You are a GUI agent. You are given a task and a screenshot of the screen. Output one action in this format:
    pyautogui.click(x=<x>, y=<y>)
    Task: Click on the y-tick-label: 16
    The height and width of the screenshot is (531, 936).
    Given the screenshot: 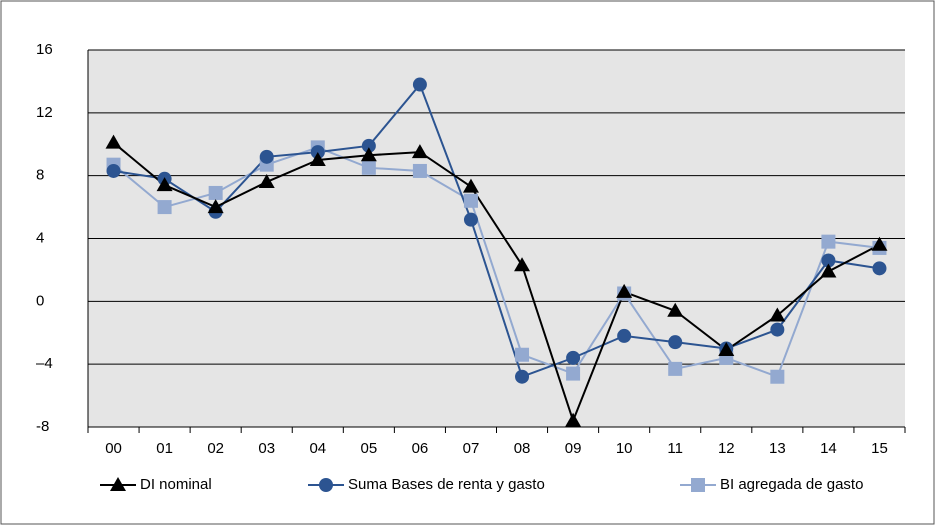 What is the action you would take?
    pyautogui.click(x=44, y=49)
    